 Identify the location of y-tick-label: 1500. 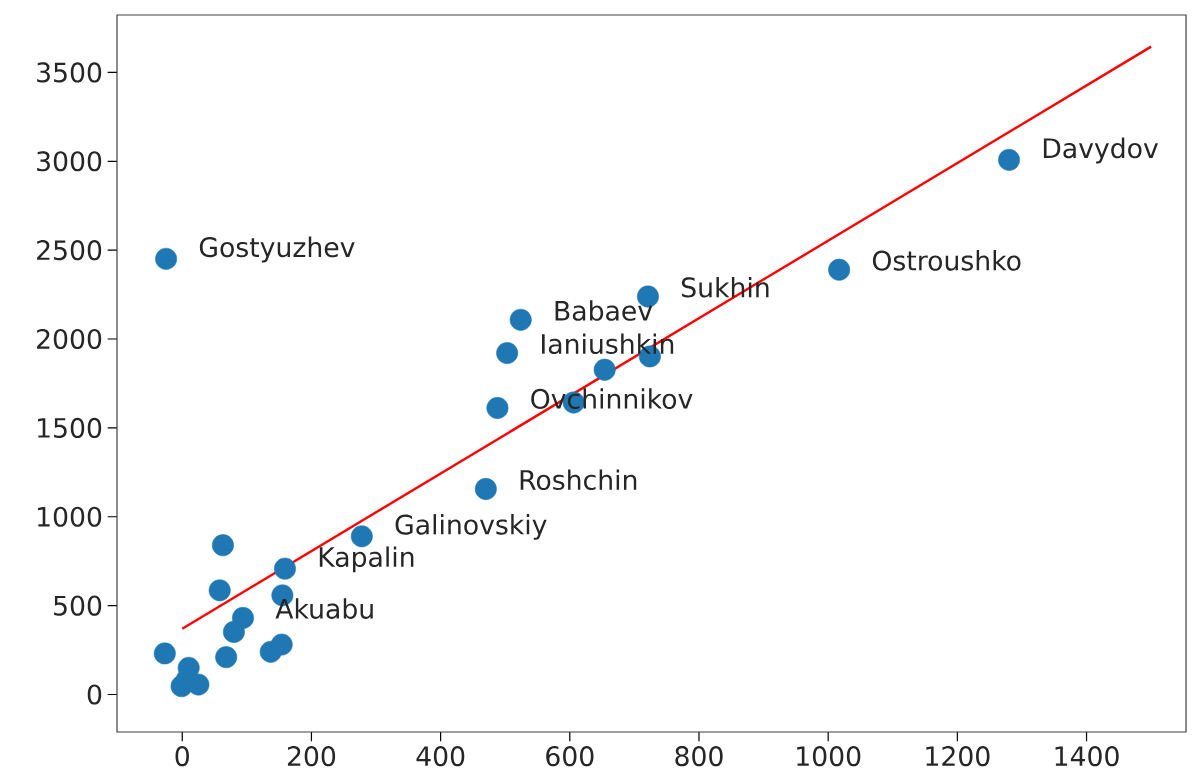
(70, 427).